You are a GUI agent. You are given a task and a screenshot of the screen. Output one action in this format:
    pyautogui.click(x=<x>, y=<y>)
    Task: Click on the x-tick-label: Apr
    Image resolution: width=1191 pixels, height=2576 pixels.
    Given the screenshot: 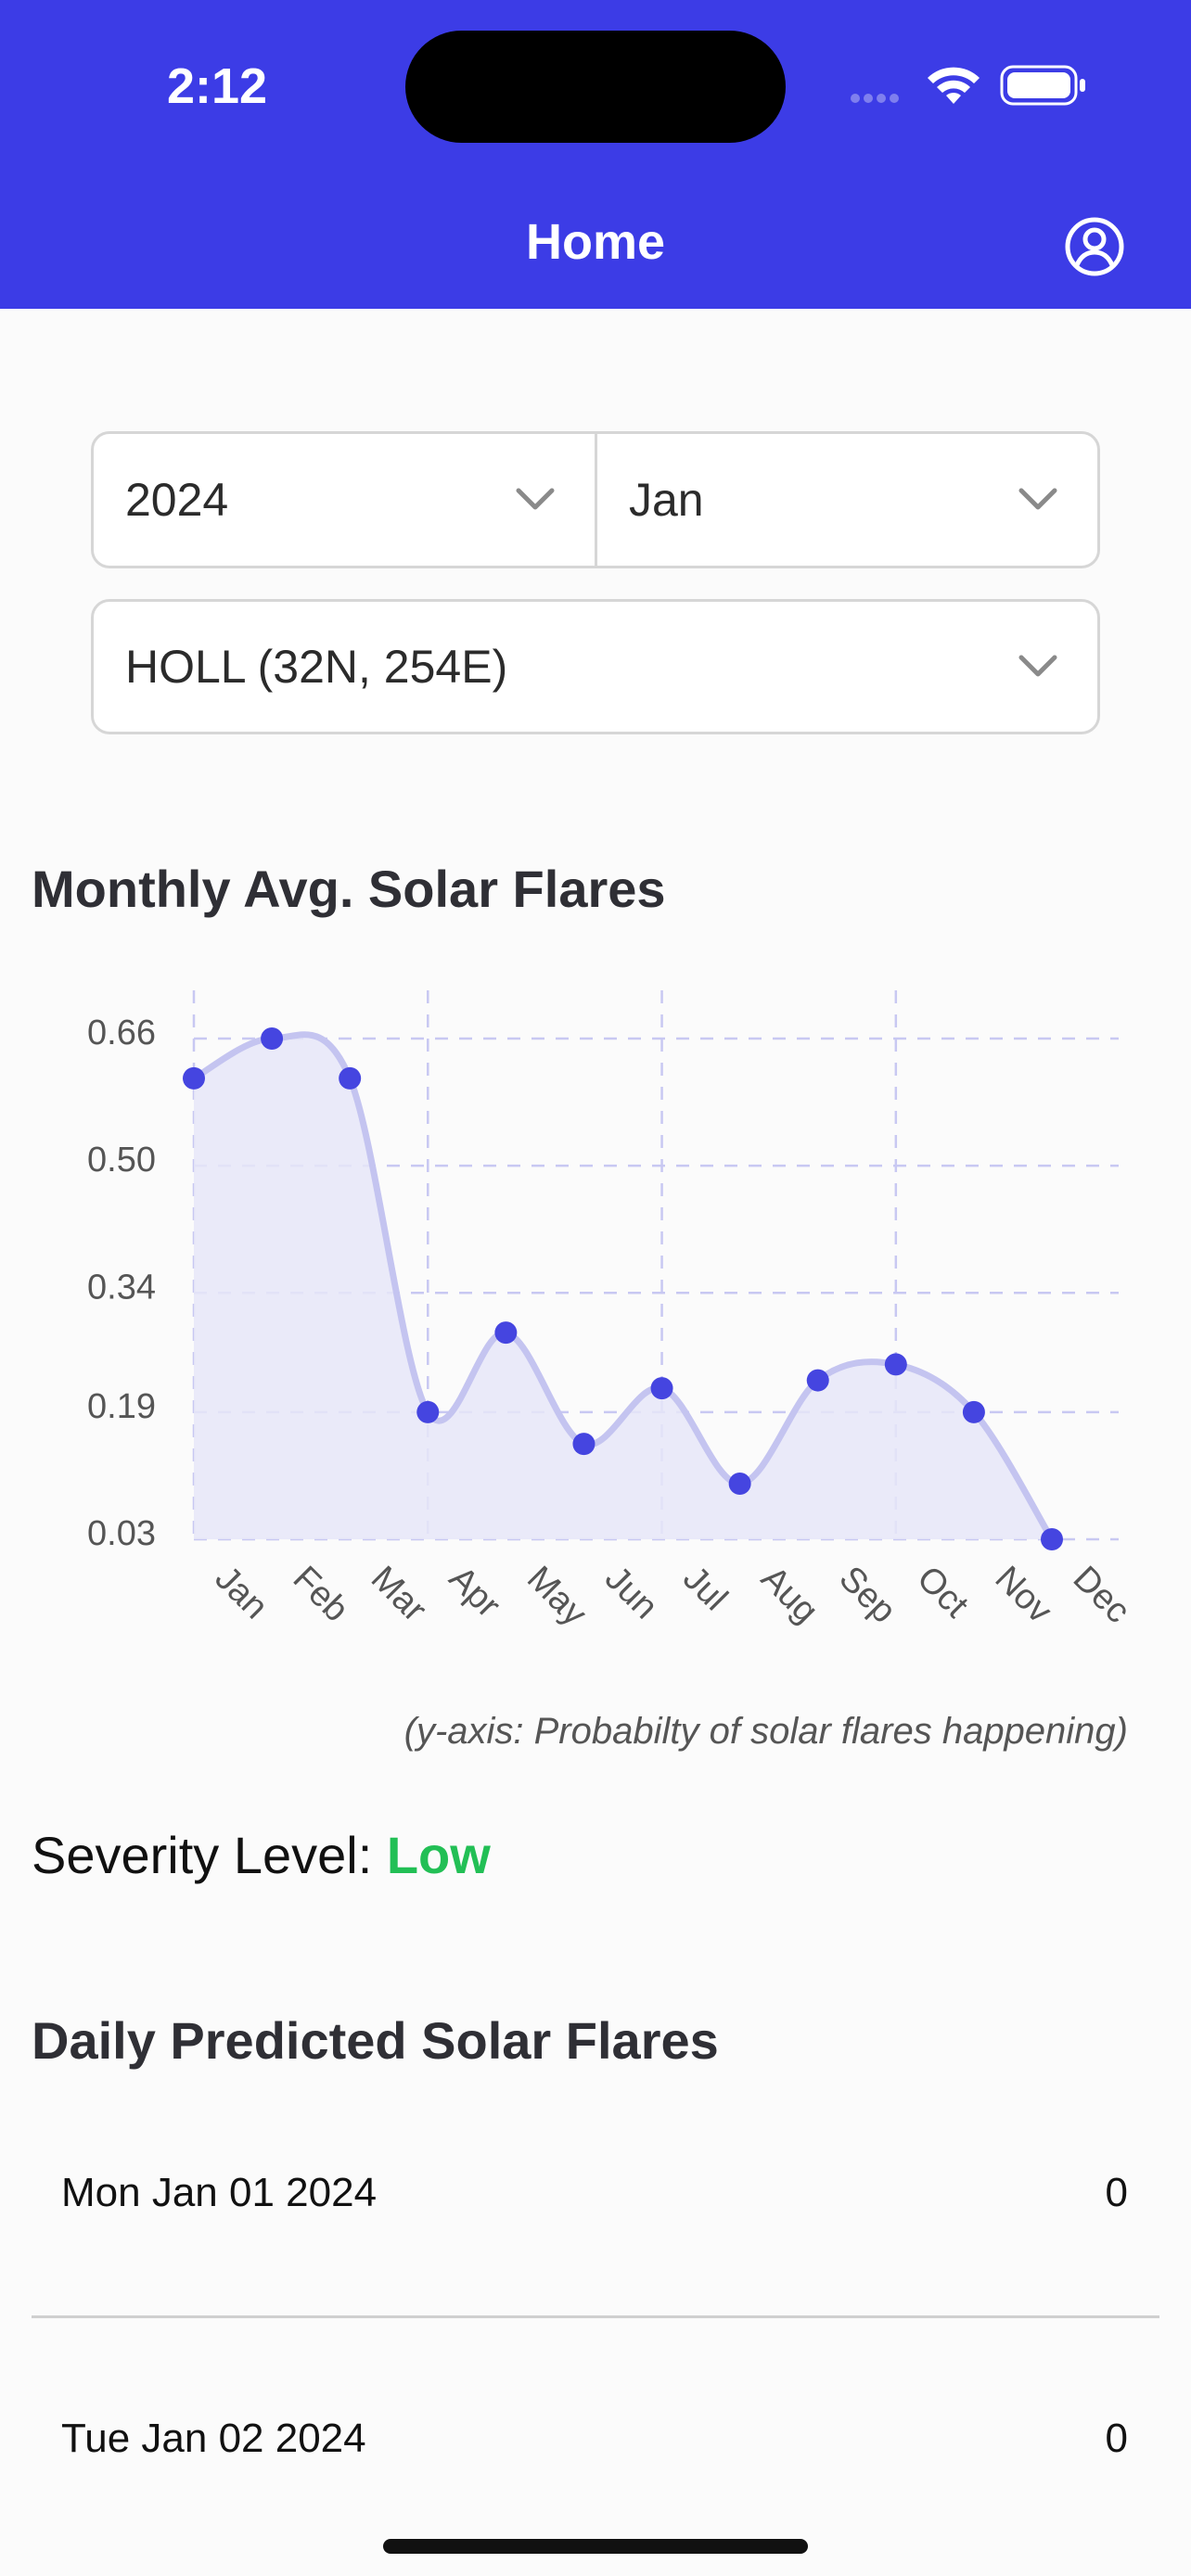 What is the action you would take?
    pyautogui.click(x=475, y=1592)
    